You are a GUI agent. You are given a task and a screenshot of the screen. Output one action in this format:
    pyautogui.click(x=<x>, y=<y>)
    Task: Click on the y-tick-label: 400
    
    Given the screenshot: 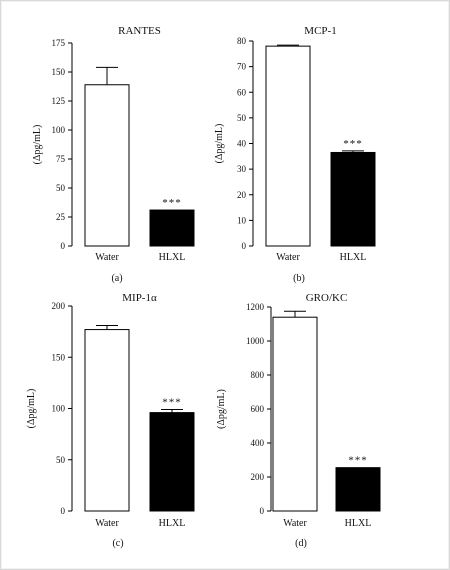 What is the action you would take?
    pyautogui.click(x=258, y=443)
    